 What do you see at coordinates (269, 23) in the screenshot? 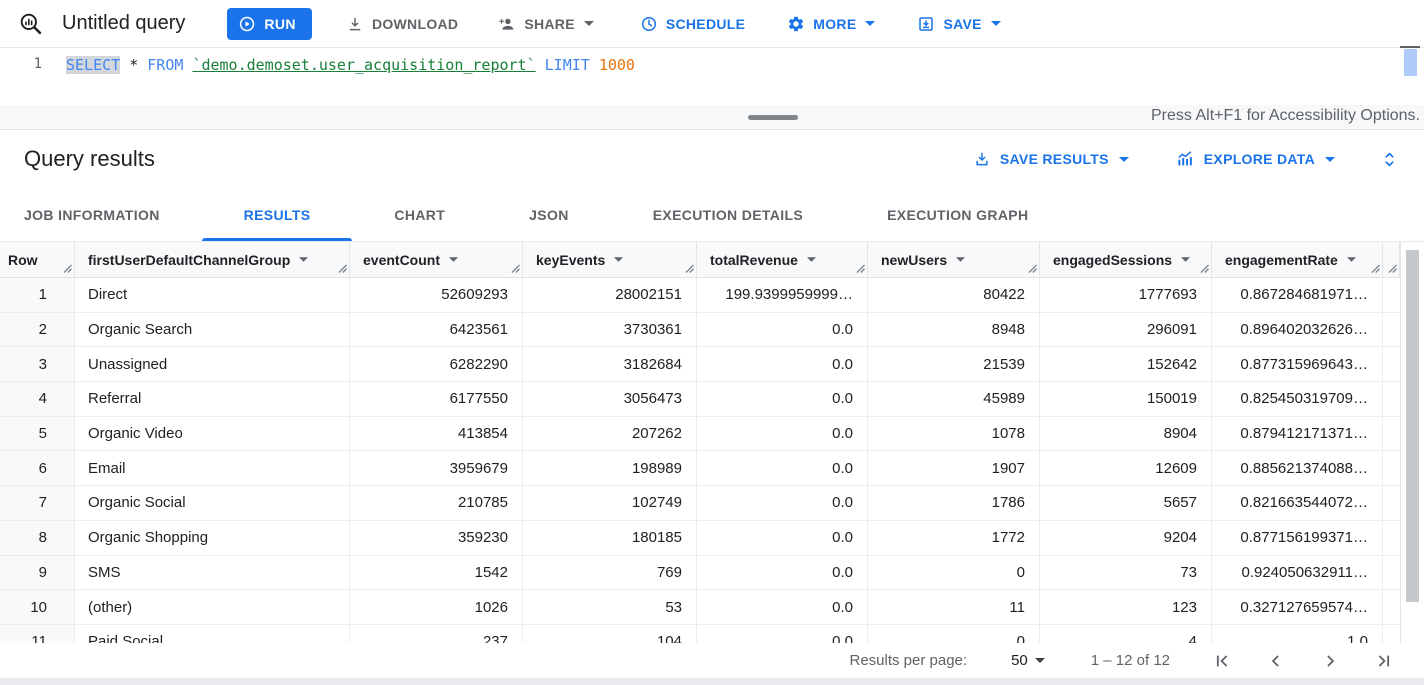
I see `run-button: RUN` at bounding box center [269, 23].